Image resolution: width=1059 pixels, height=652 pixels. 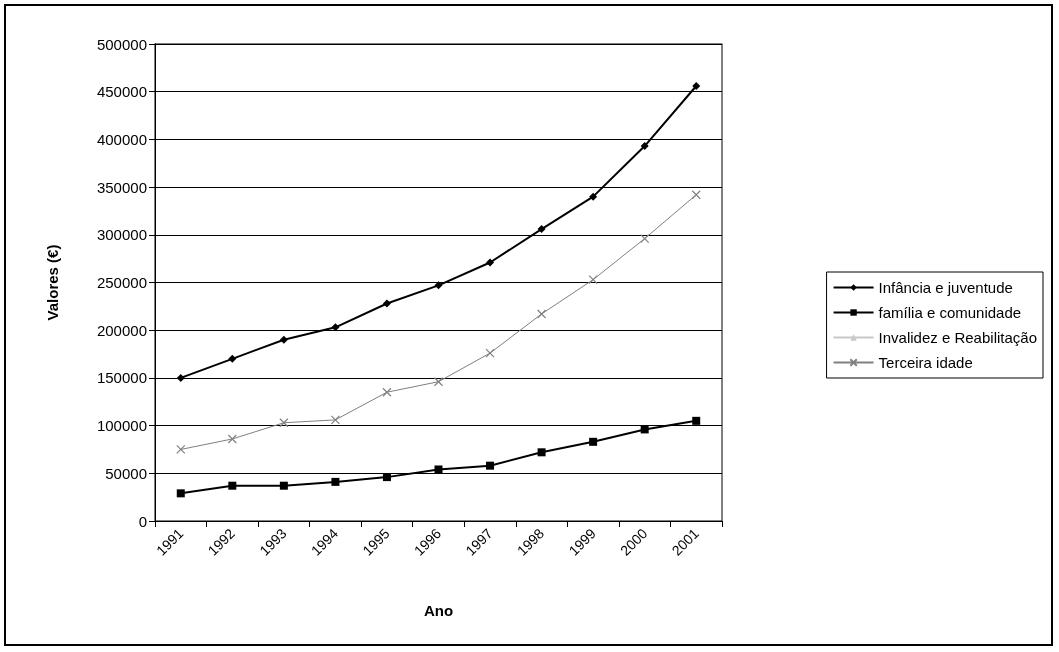 I want to click on y-tick-label: 350000, so click(x=121, y=187).